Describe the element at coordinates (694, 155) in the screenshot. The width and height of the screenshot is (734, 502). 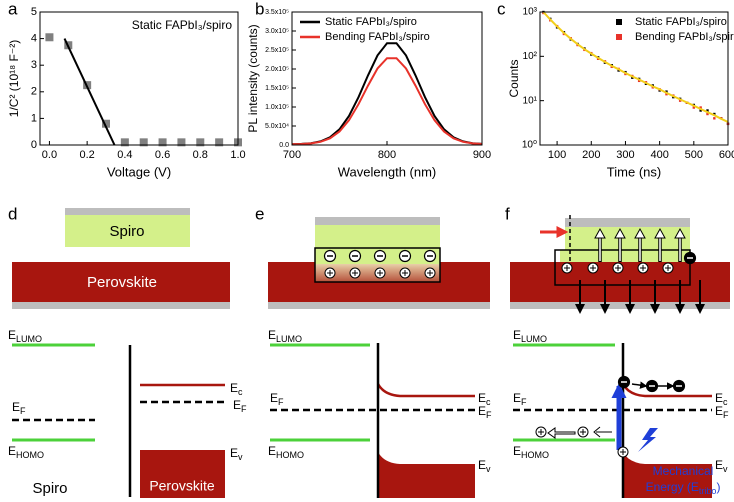
I see `x-tick-label: 500` at that location.